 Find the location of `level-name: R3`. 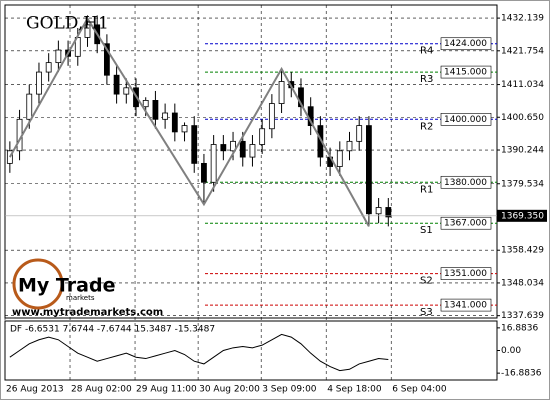

level-name: R3 is located at coordinates (426, 79).